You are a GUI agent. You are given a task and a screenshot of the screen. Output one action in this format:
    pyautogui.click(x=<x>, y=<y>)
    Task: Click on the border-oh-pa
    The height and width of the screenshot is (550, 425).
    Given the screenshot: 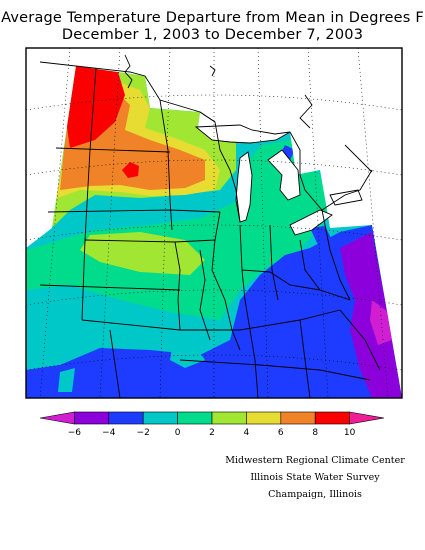 What is the action you would take?
    pyautogui.click(x=310, y=265)
    